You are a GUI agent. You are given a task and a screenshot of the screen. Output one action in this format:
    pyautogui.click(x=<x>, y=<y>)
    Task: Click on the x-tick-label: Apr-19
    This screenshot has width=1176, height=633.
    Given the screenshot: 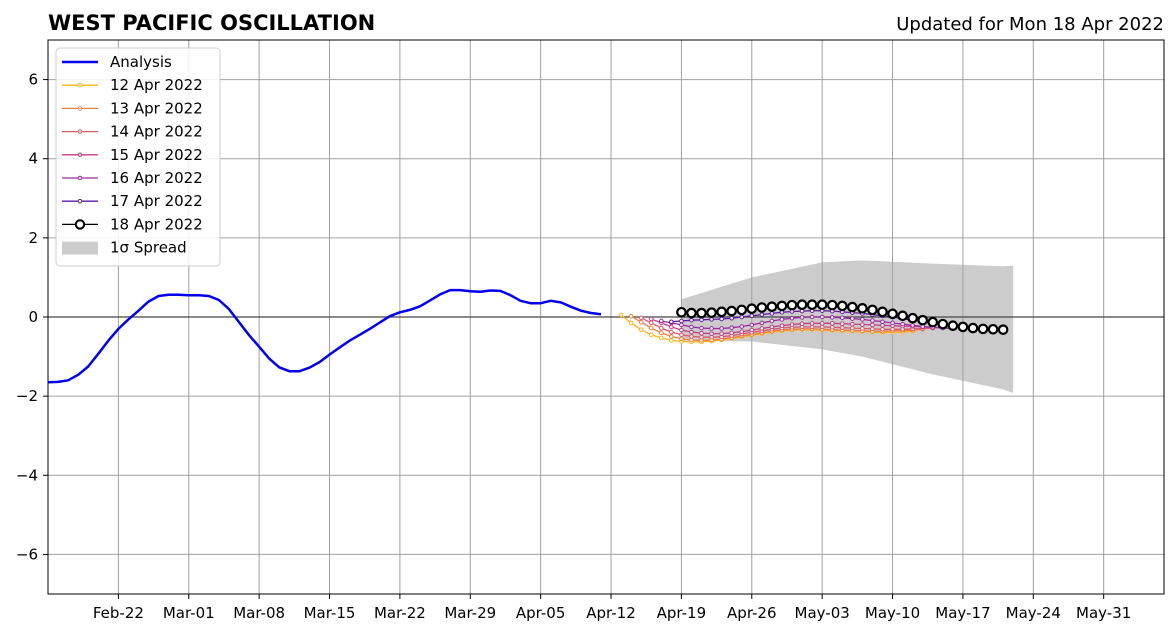 What is the action you would take?
    pyautogui.click(x=682, y=613)
    